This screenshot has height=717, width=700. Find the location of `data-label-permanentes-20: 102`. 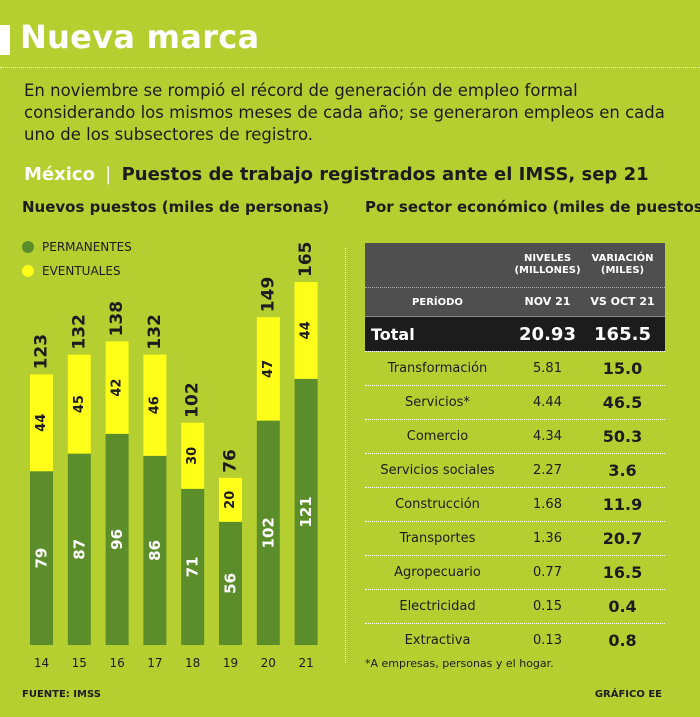

data-label-permanentes-20: 102 is located at coordinates (268, 532).